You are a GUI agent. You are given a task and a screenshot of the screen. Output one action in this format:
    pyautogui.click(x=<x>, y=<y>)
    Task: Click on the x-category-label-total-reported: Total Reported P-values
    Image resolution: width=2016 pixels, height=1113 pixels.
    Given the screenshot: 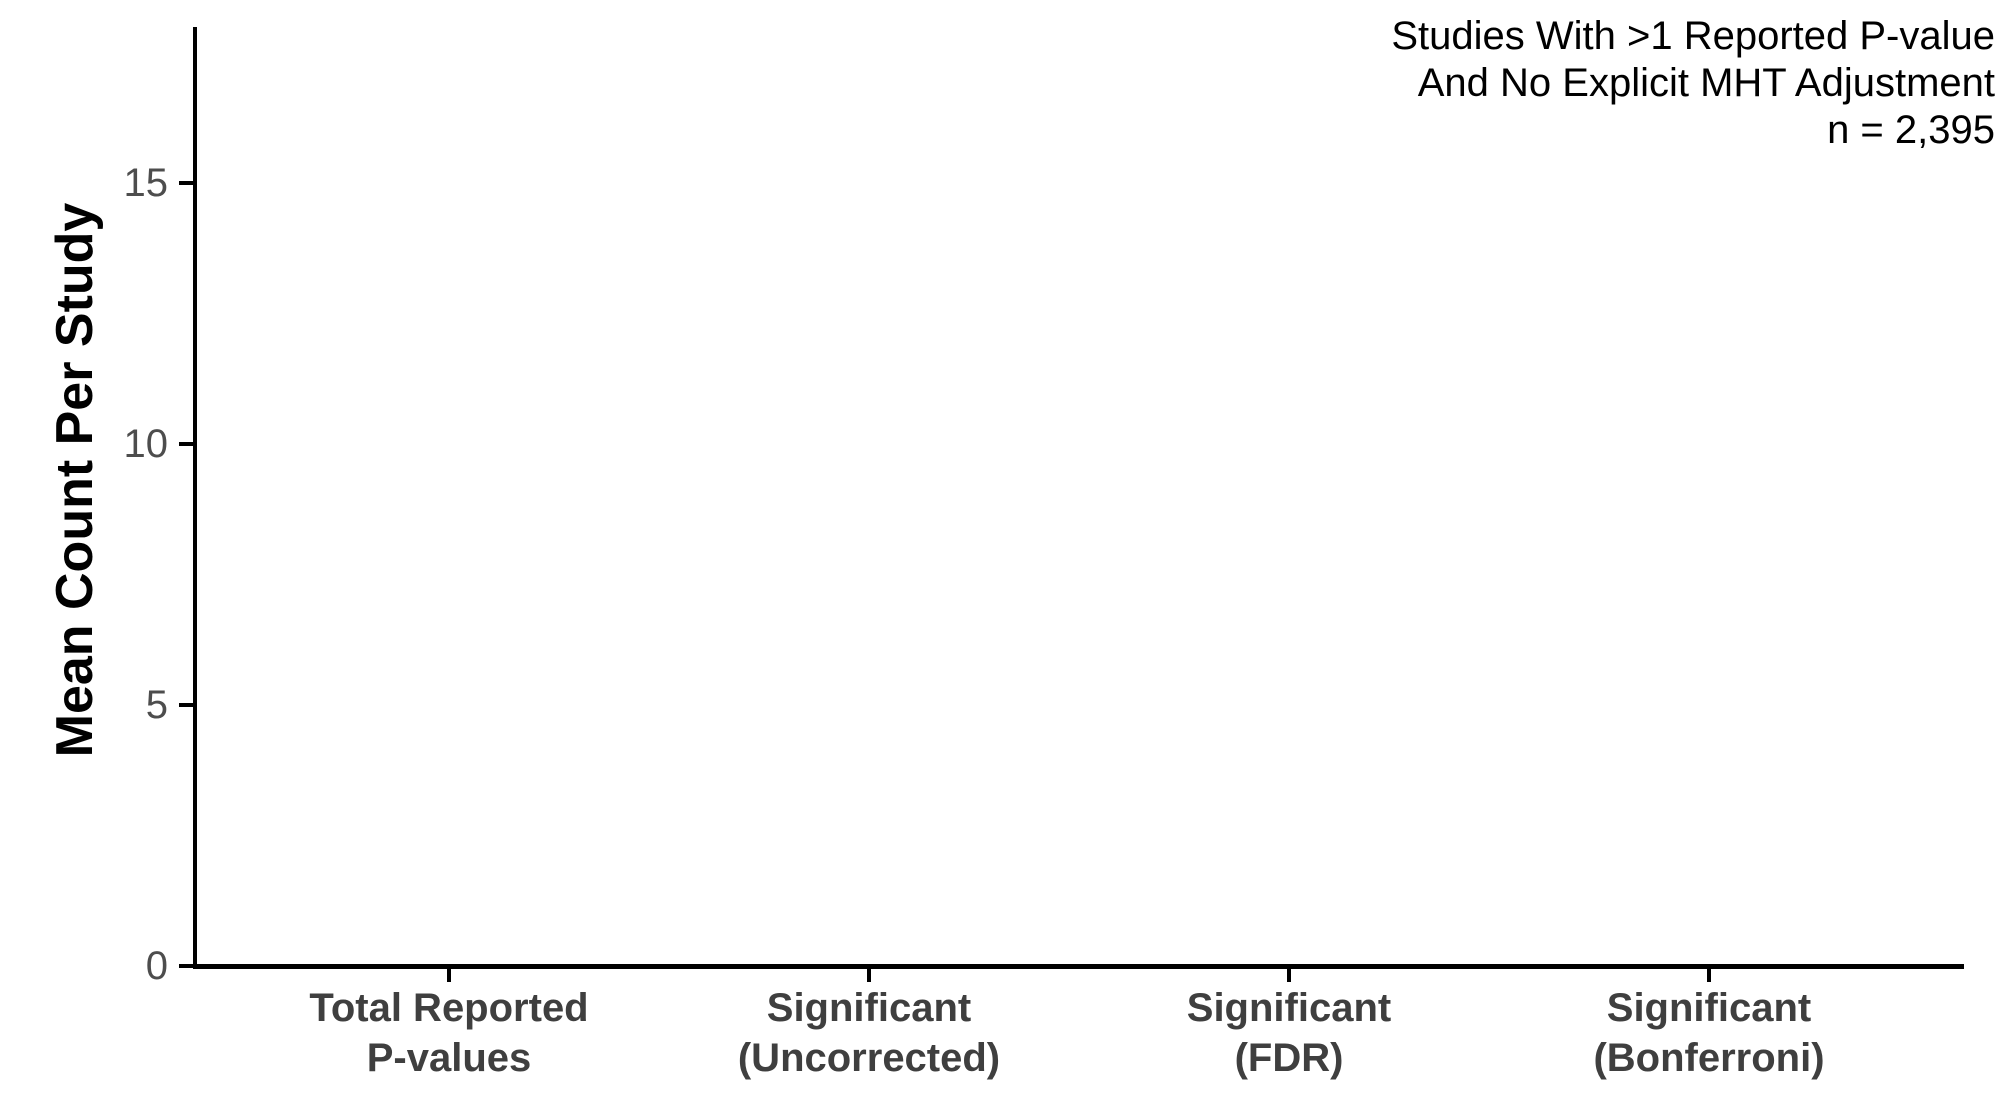 What is the action you would take?
    pyautogui.click(x=449, y=1033)
    